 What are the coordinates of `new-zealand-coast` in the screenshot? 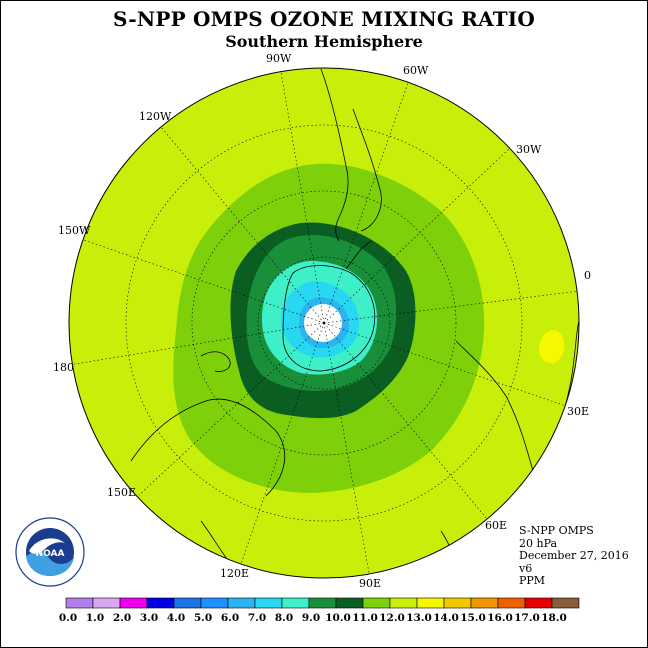 It's located at (215, 361).